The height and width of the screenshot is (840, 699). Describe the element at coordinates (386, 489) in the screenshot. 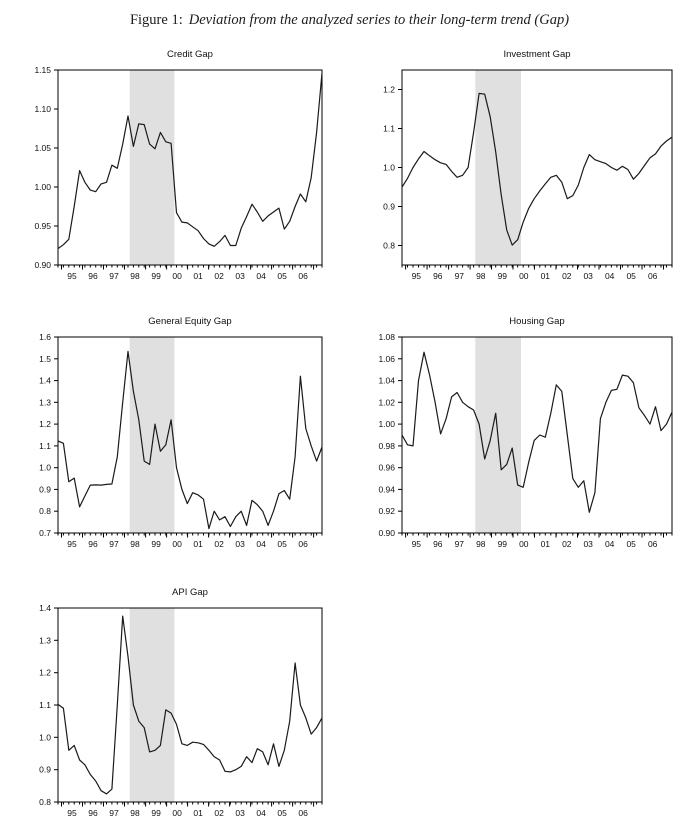

I see `y-axis-tick-label: 0.94` at that location.